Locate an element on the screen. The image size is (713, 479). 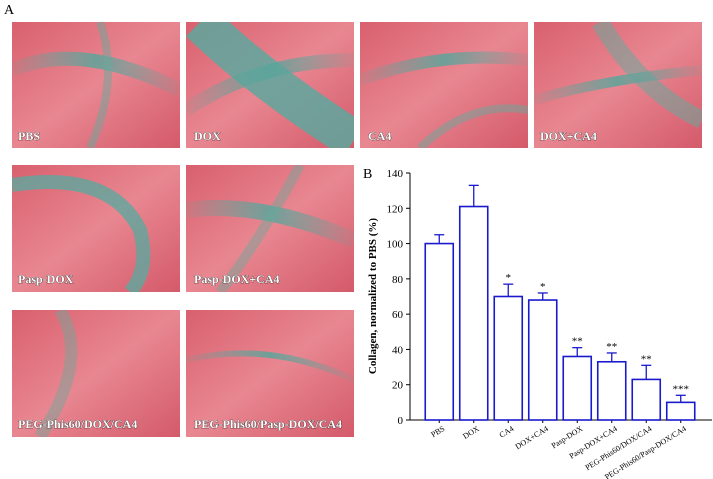
image-label: Pasp-DOX is located at coordinates (46, 279).